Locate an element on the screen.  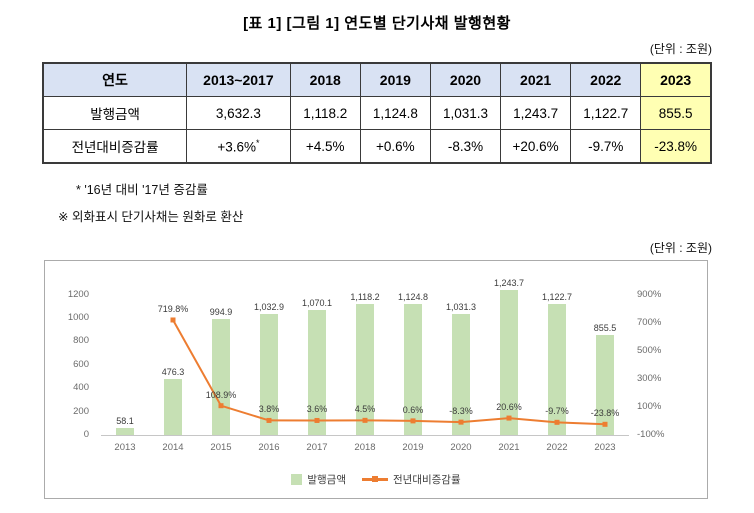
page-title: [표 1] [그림 1] 연도별 단기사채 발행현황 is located at coordinates (377, 23).